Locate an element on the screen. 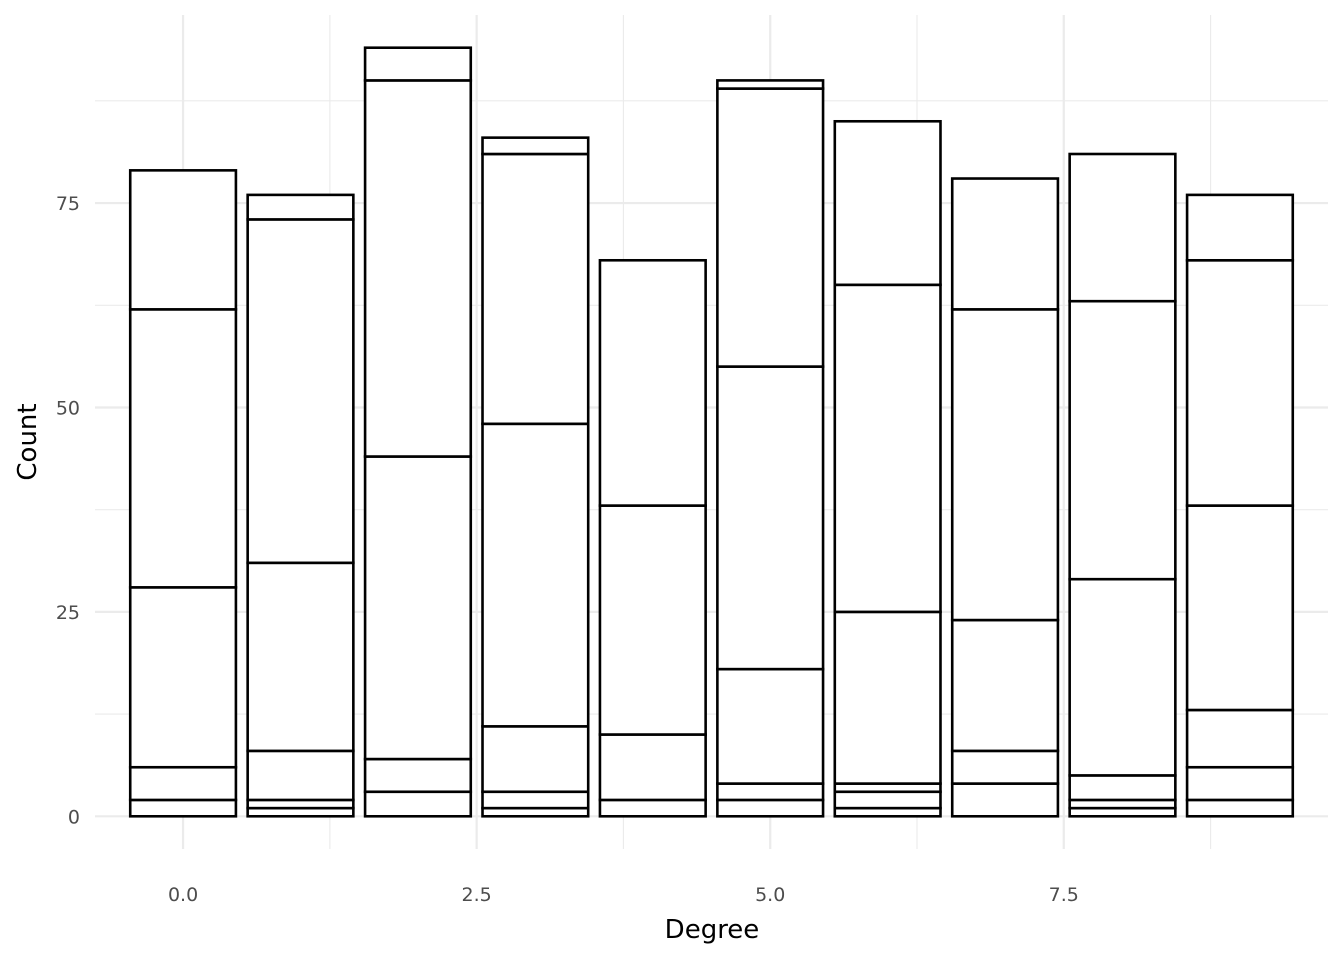  y-tick-label: 75 is located at coordinates (68, 204).